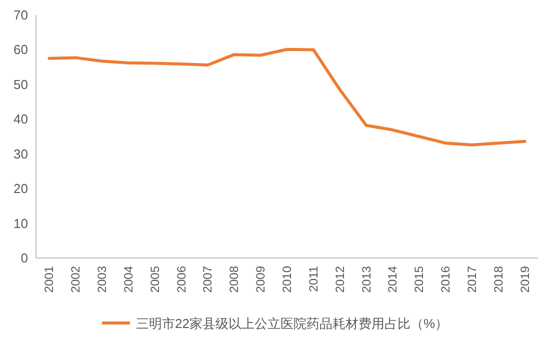 This screenshot has height=345, width=550. I want to click on x-tick-label: 2019, so click(525, 279).